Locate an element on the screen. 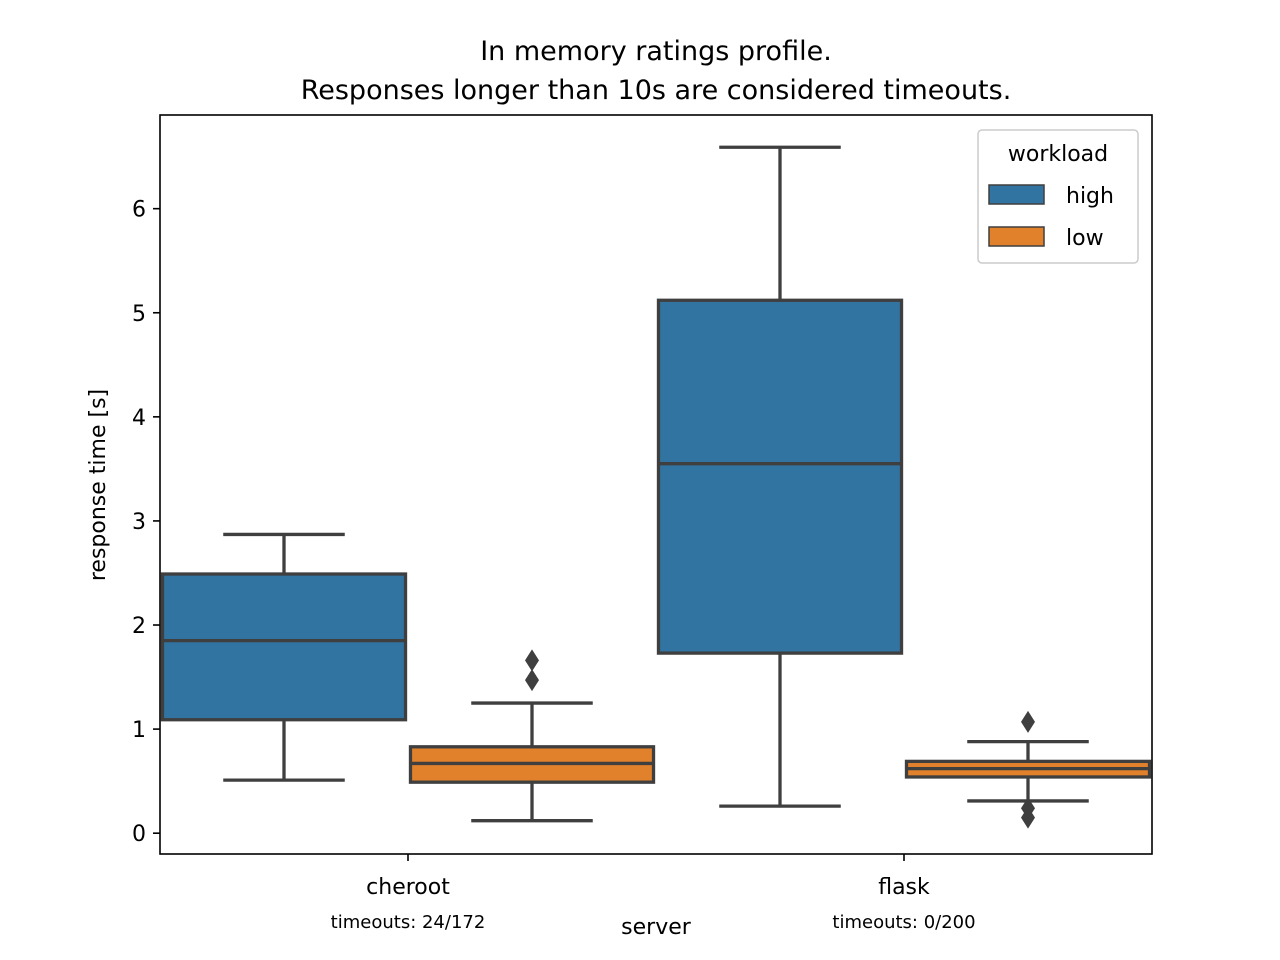 The height and width of the screenshot is (960, 1280). y-tick-label-3: 3 is located at coordinates (139, 522).